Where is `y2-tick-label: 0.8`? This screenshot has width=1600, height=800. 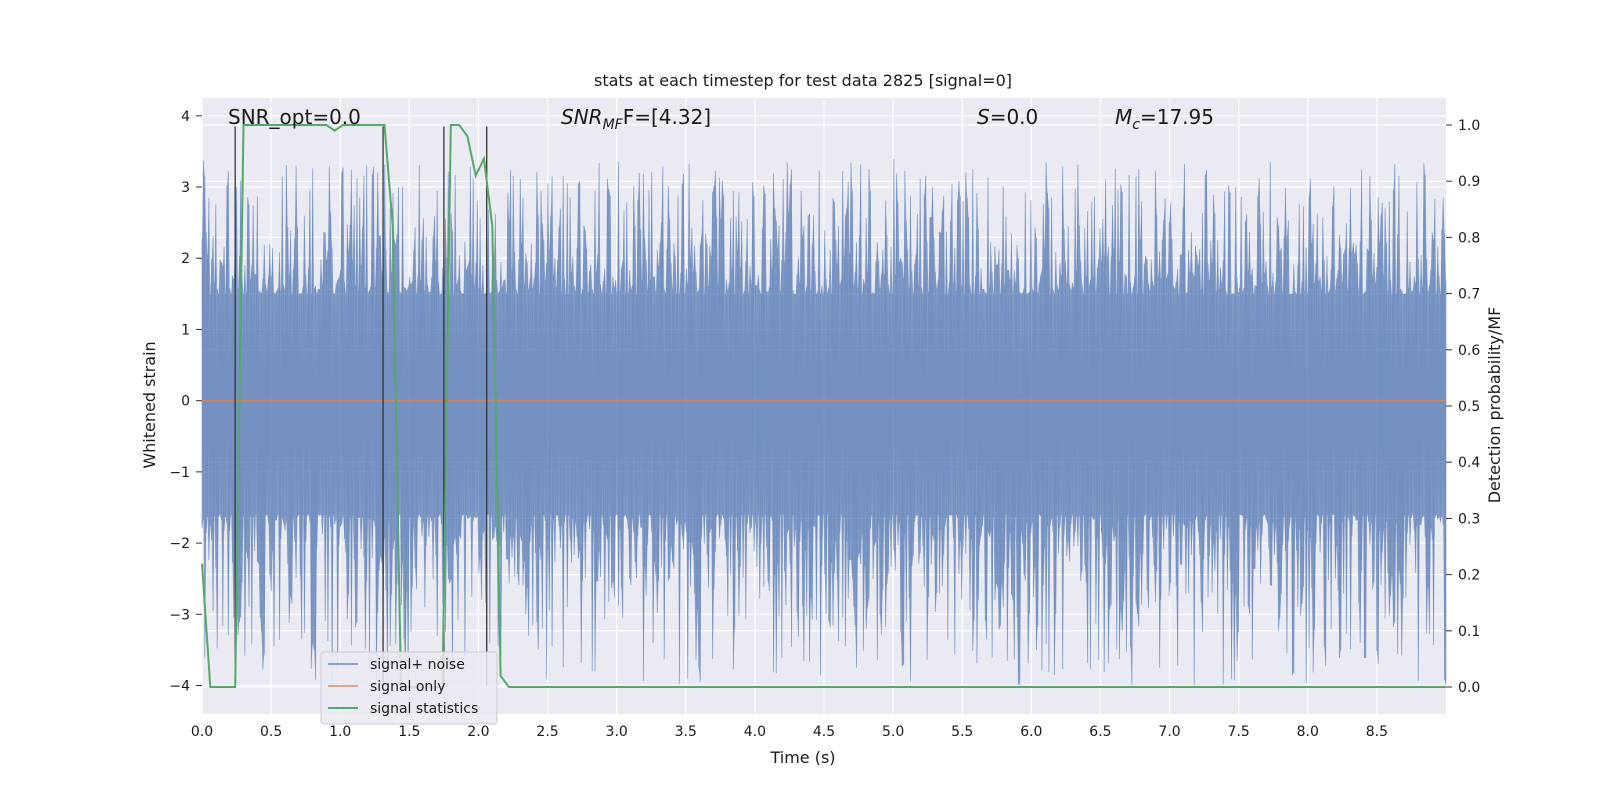
y2-tick-label: 0.8 is located at coordinates (1469, 238).